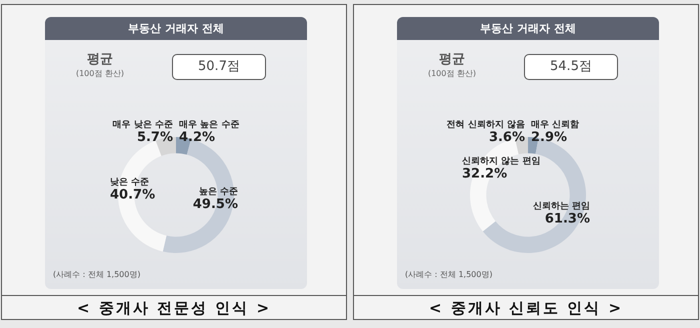  I want to click on slice-label: 매우 신뢰함, so click(555, 125).